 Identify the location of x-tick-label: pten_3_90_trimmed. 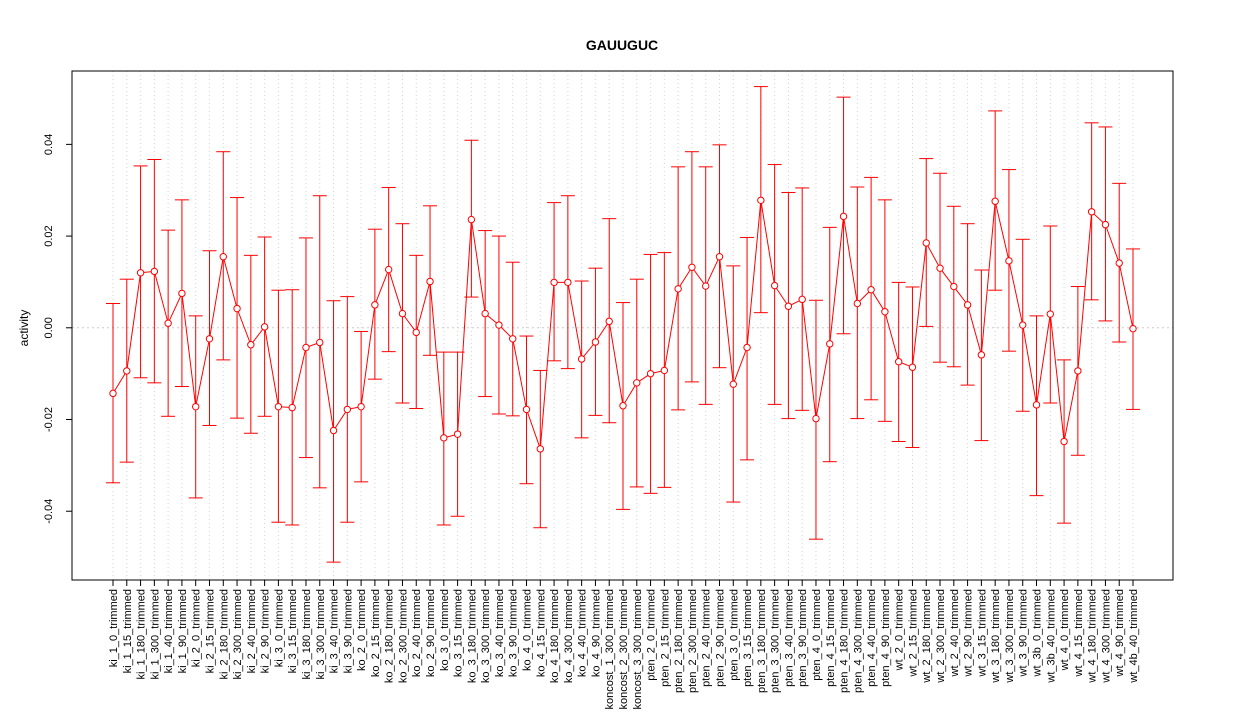
(803, 638).